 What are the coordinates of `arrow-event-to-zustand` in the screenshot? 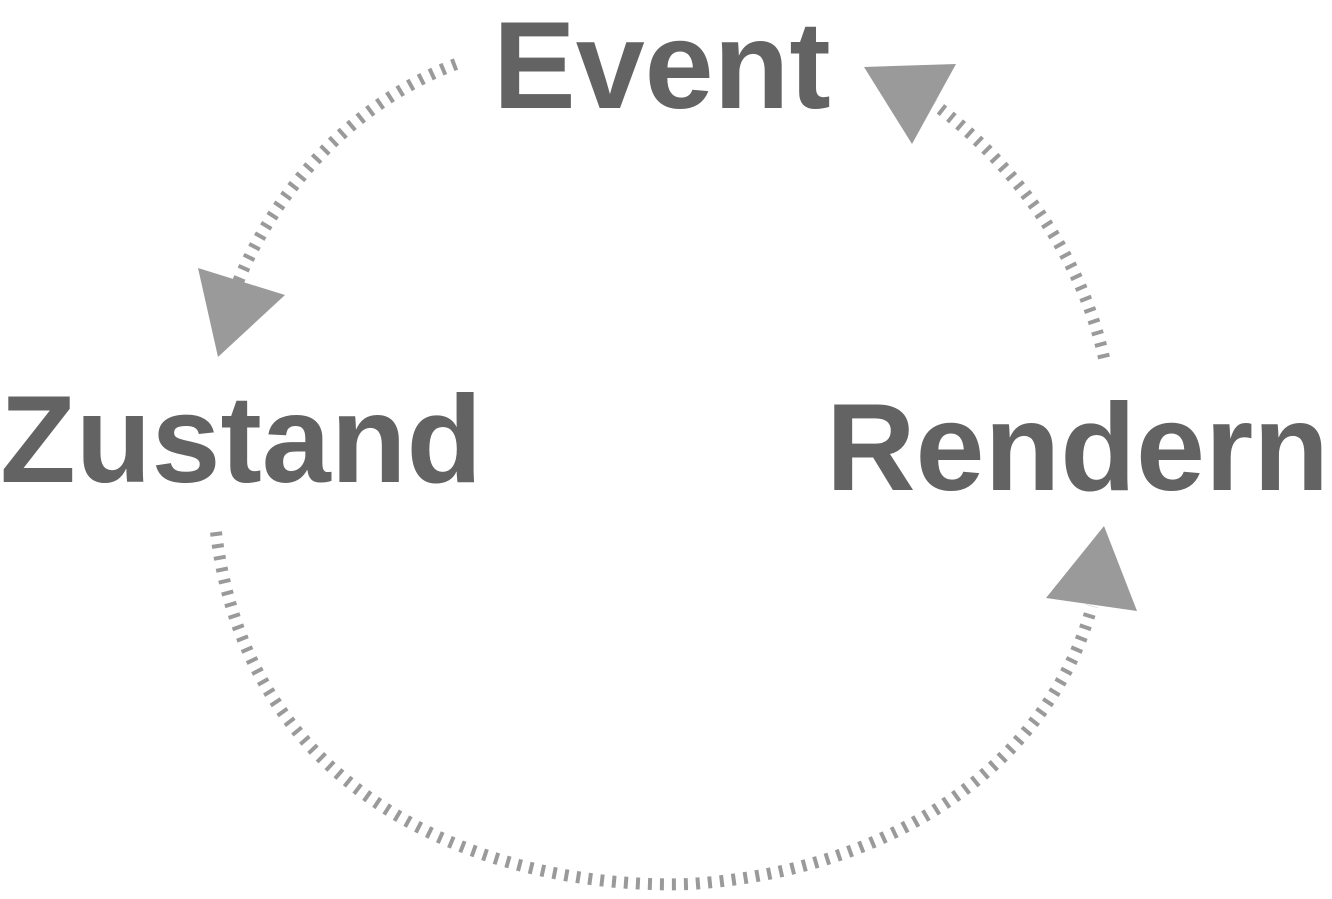 It's located at (345, 171).